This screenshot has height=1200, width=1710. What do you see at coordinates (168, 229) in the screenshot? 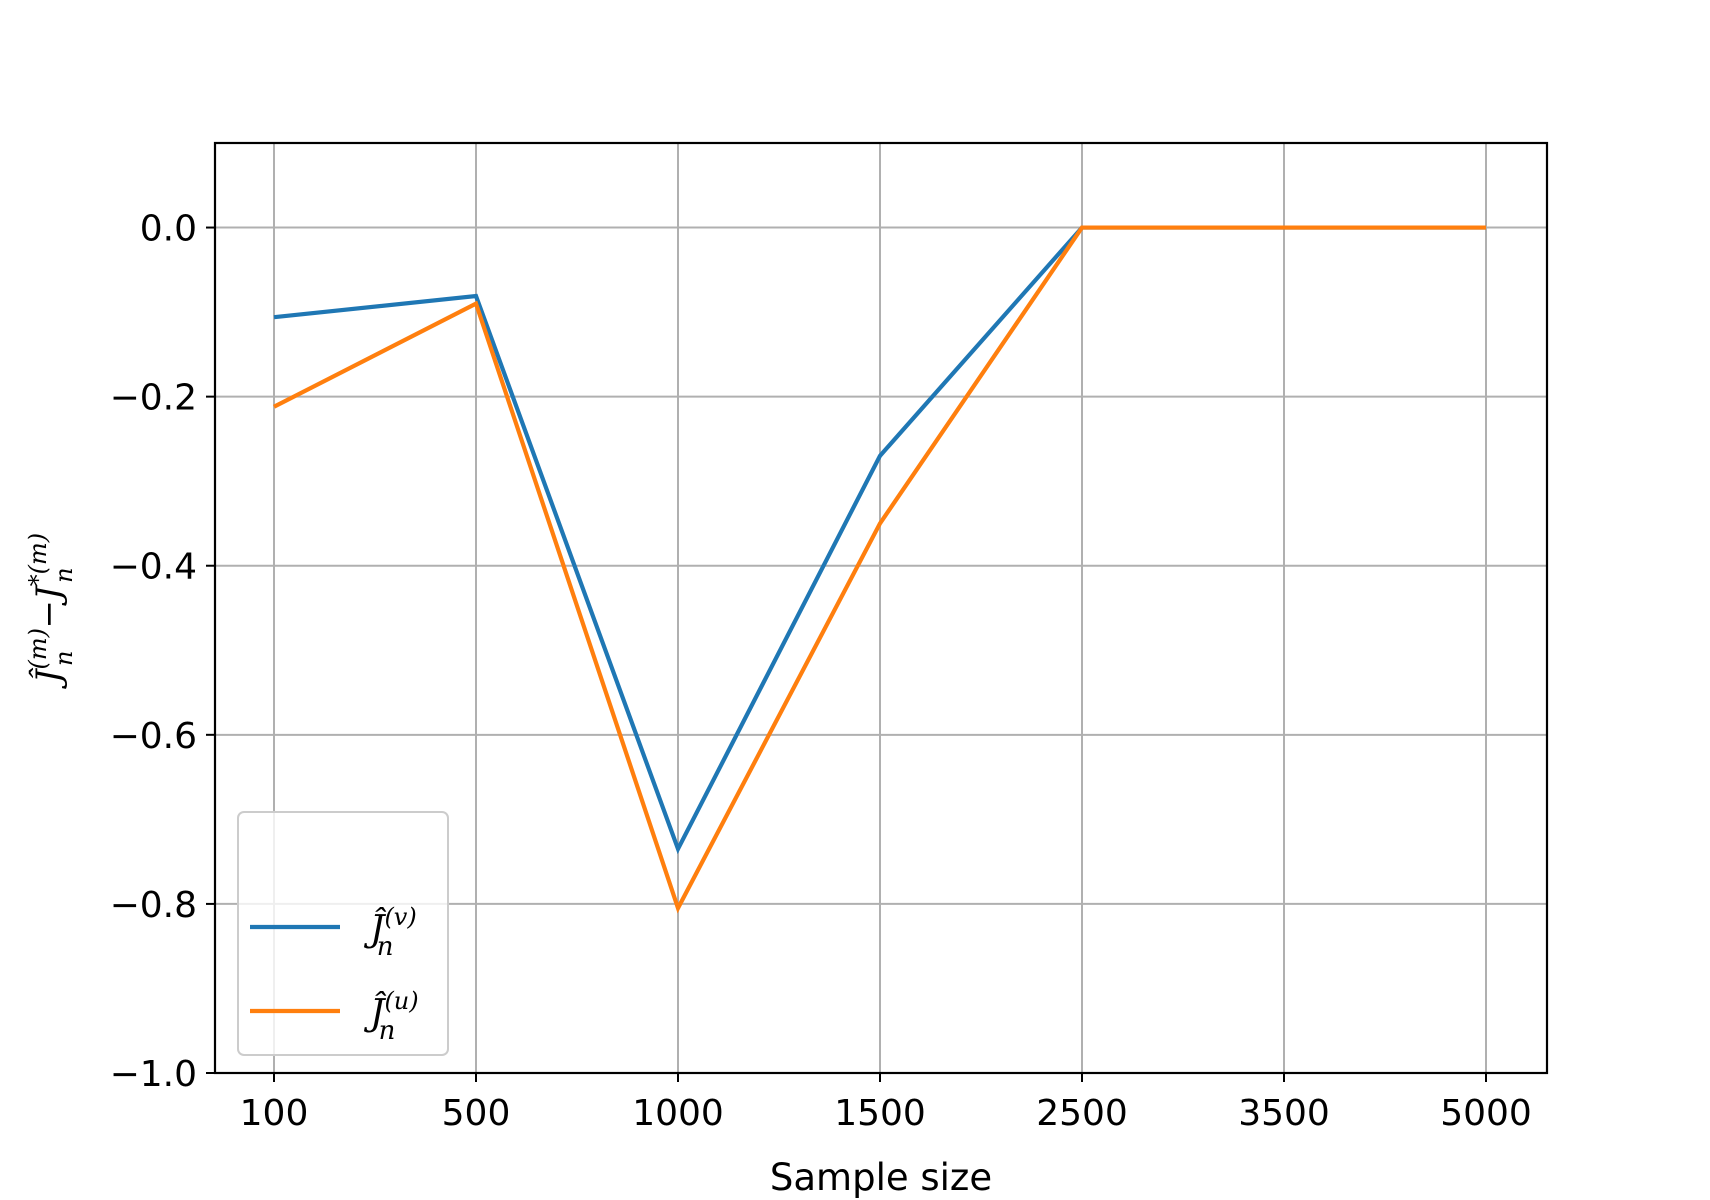
I see `y-tick-label: 0.0` at bounding box center [168, 229].